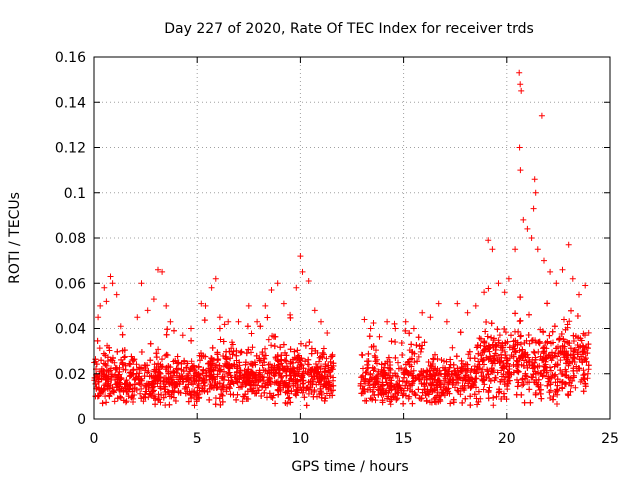 The width and height of the screenshot is (640, 480). Describe the element at coordinates (70, 375) in the screenshot. I see `y-tick-label: 0.02` at that location.